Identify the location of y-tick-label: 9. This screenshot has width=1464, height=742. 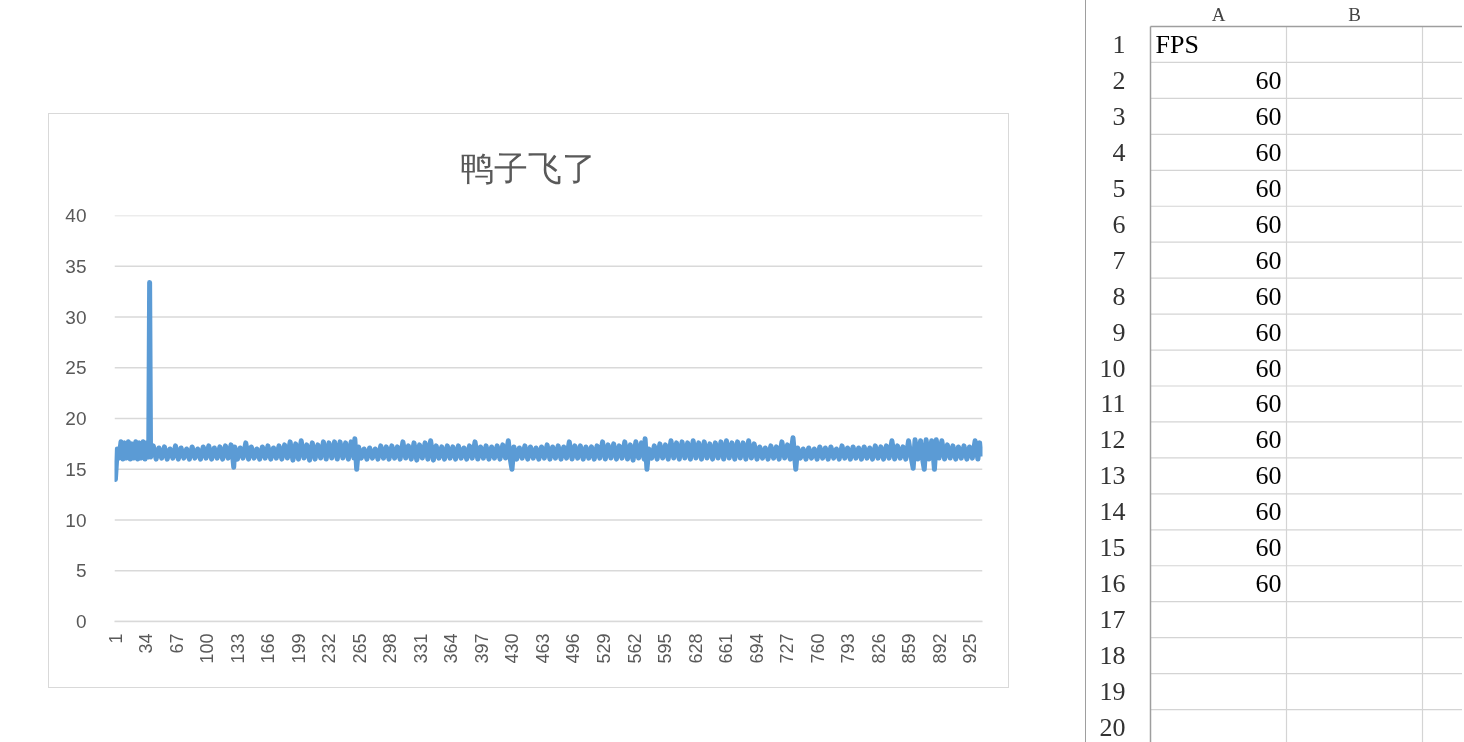
(1119, 332).